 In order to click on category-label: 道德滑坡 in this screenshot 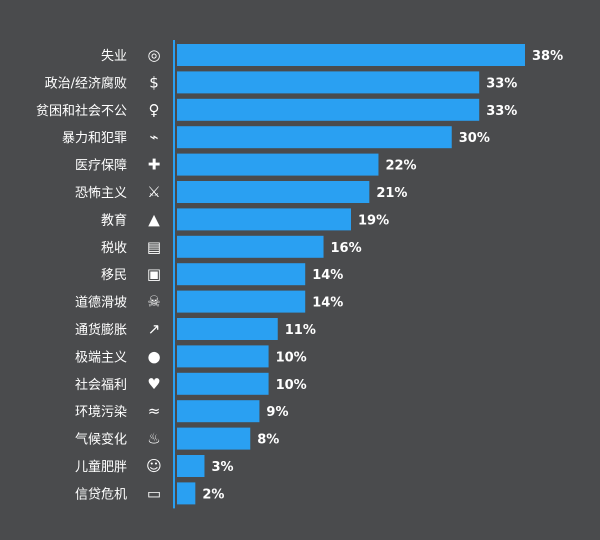, I will do `click(101, 303)`.